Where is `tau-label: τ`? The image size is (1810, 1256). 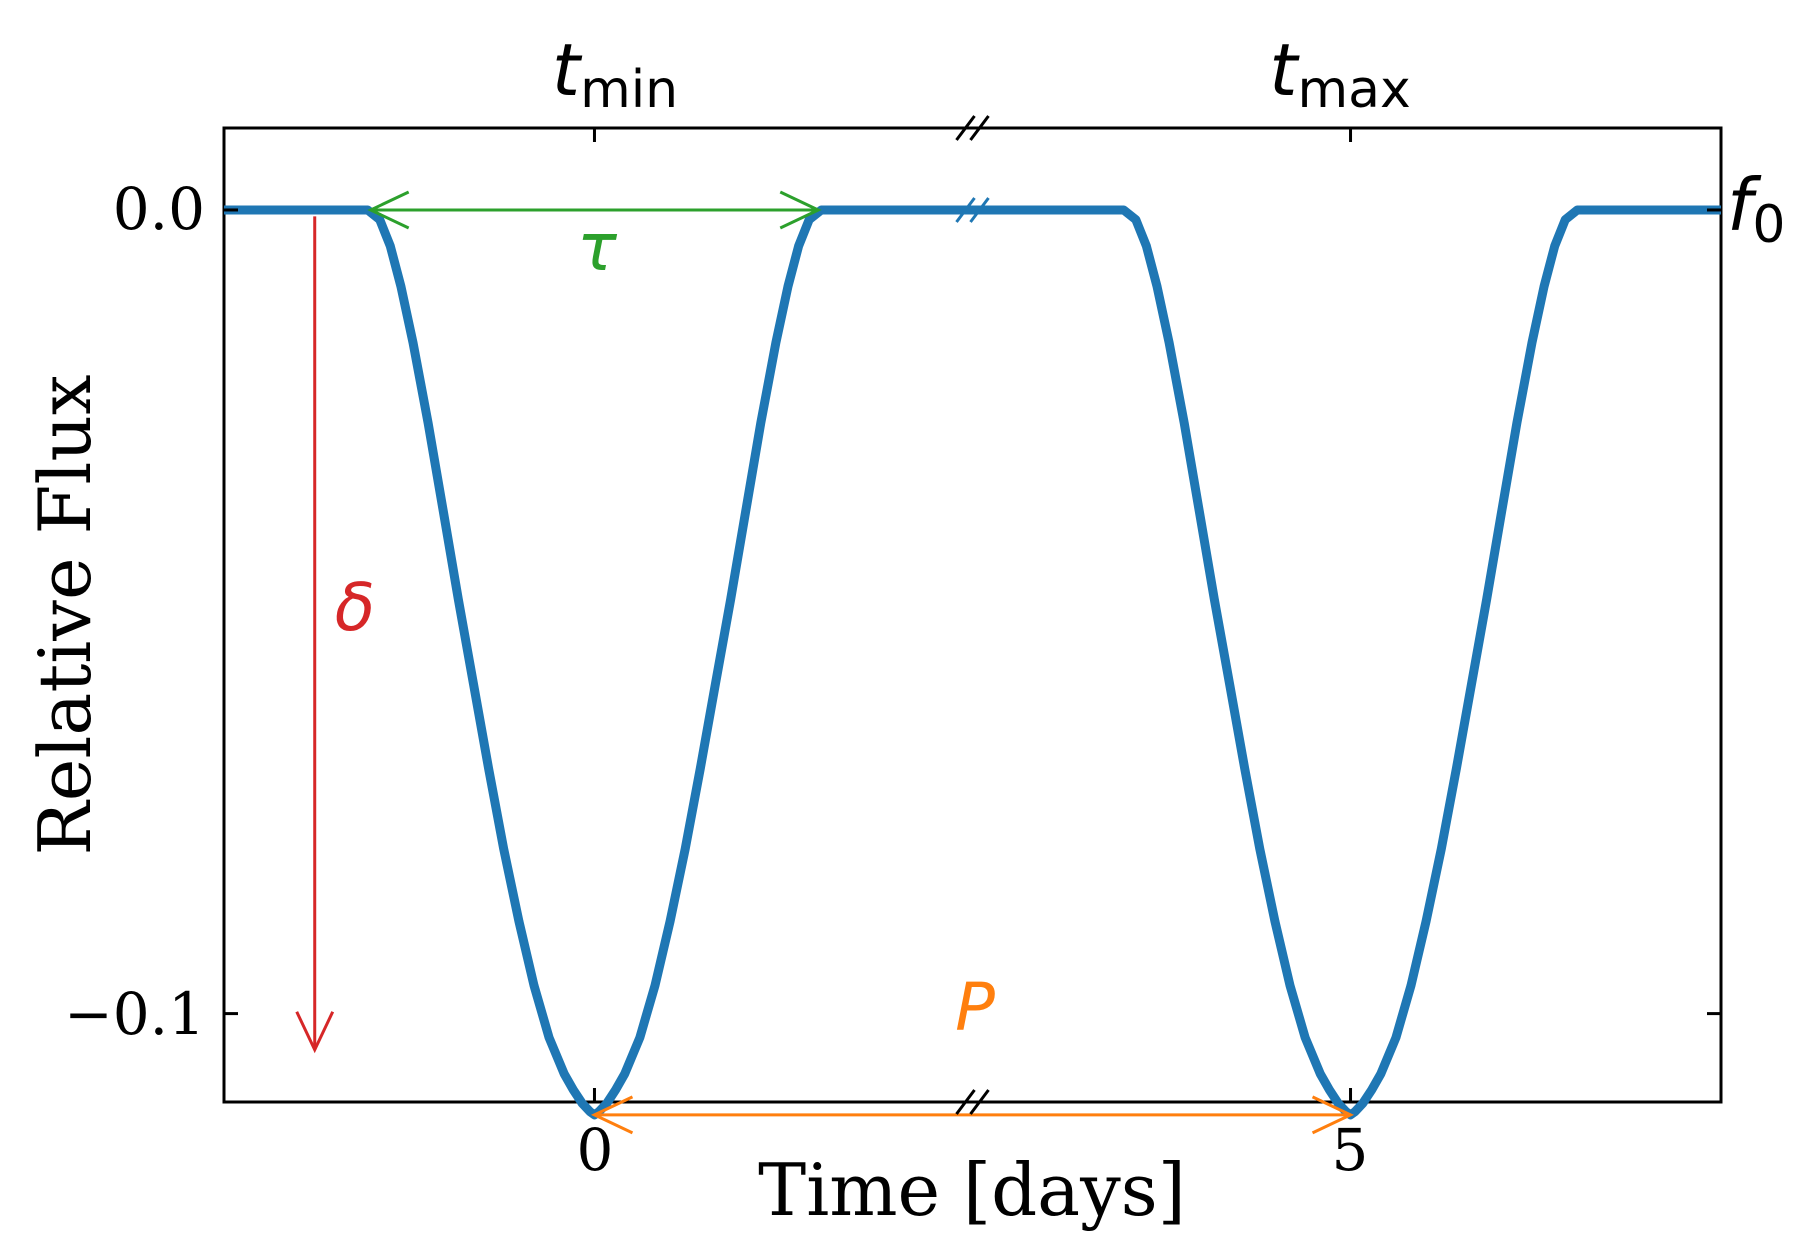
tau-label: τ is located at coordinates (597, 247).